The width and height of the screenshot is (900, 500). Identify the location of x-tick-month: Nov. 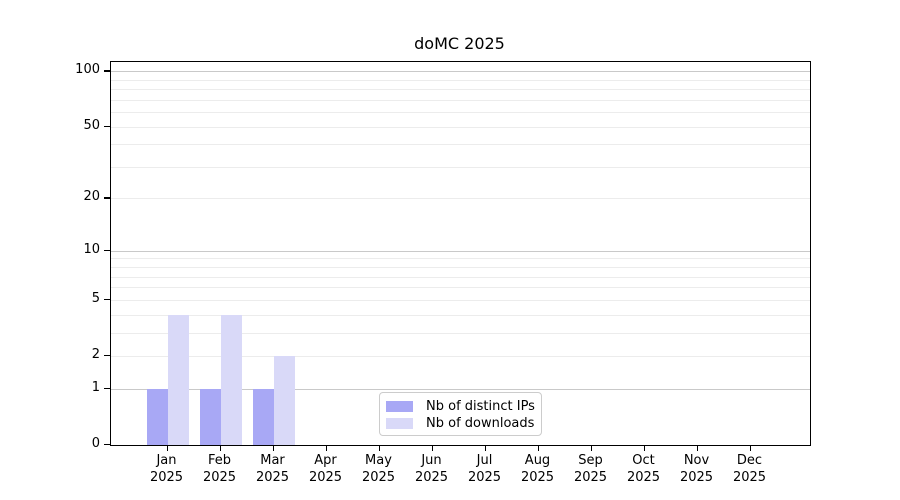
(696, 460).